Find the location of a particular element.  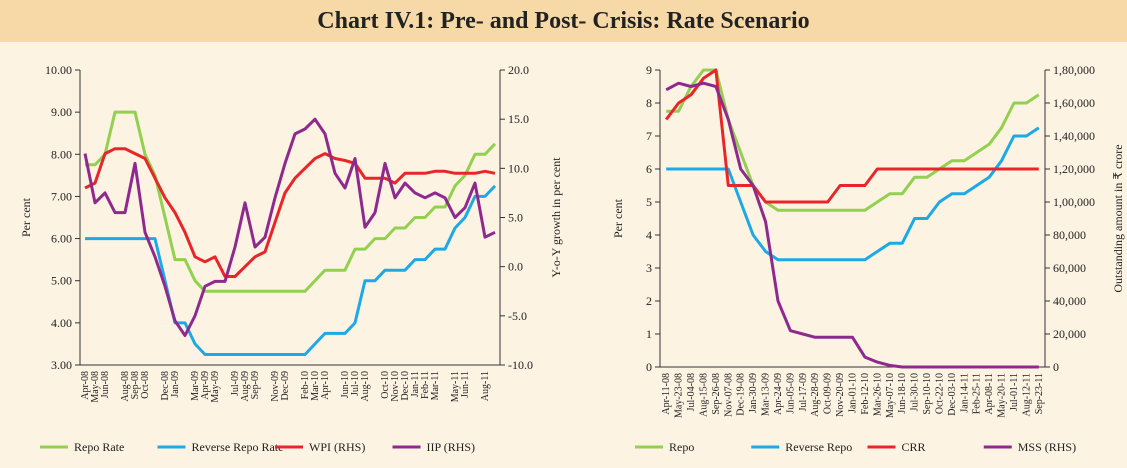

legend-label: CRR is located at coordinates (914, 447).